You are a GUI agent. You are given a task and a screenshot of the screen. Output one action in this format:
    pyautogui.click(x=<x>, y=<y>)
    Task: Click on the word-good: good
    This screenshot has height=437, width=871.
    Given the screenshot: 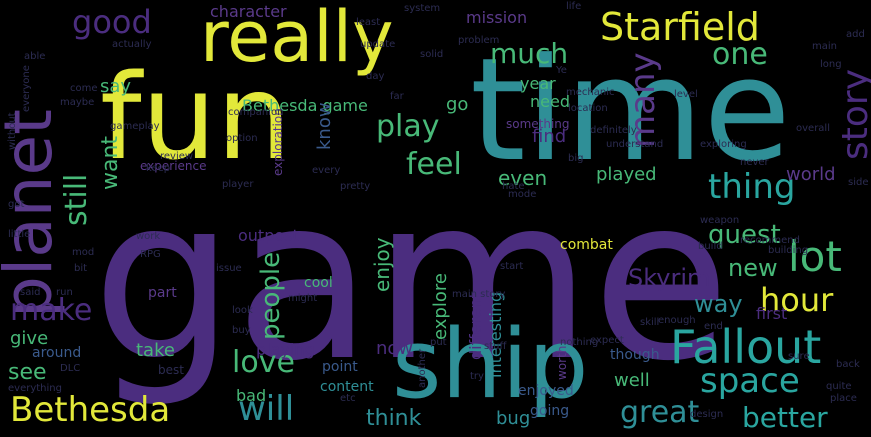 What is the action you would take?
    pyautogui.click(x=112, y=22)
    